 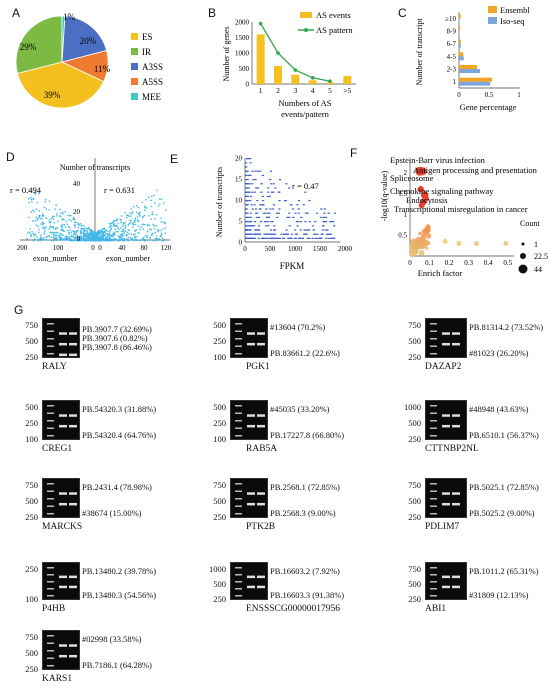 What do you see at coordinates (438, 160) in the screenshot?
I see `f-term-ebv: Epstein-Barr virus infection` at bounding box center [438, 160].